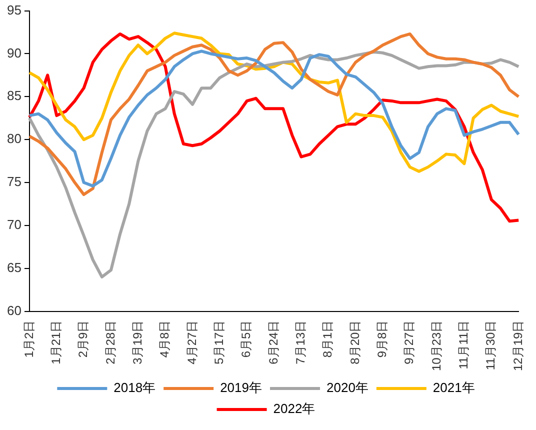 The width and height of the screenshot is (536, 430). Describe the element at coordinates (355, 342) in the screenshot. I see `x-tick-label: 8月20日` at that location.